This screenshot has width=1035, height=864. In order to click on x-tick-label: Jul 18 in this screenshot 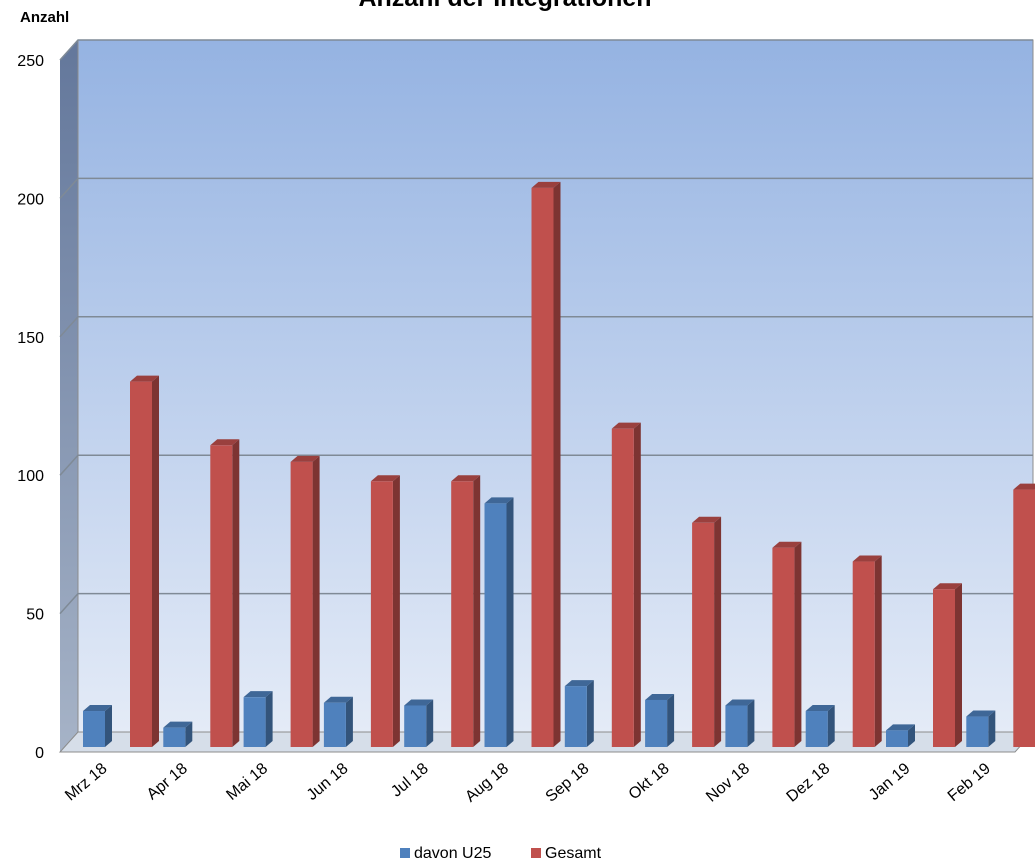, I will do `click(410, 780)`.